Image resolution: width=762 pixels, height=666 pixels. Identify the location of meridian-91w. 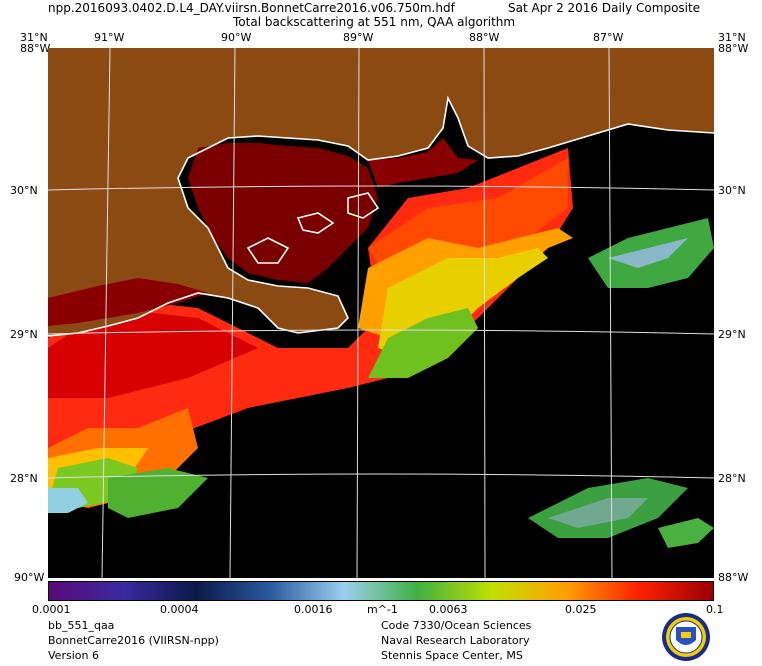
(106, 313).